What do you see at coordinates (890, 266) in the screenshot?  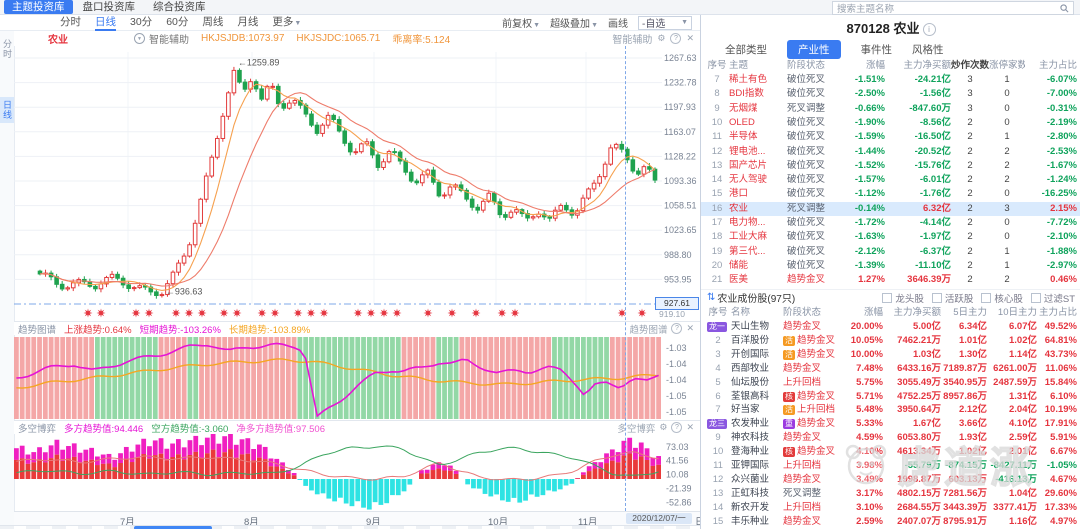 I see `table-row: 20 储能 破位死叉 -1.39% -11.10亿 2 1 -2.97%` at bounding box center [890, 266].